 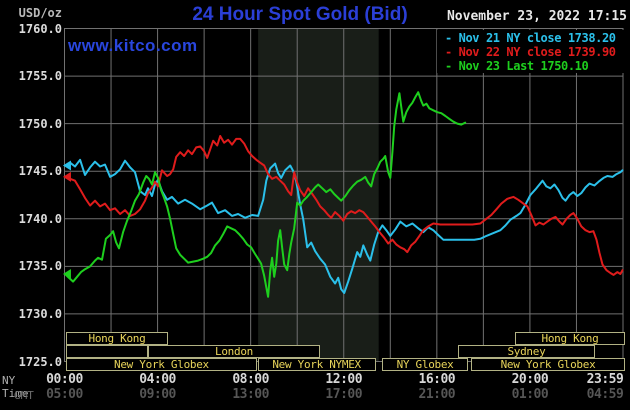 I want to click on chart-timestamp: November 23, 2022 17:15, so click(x=536, y=16).